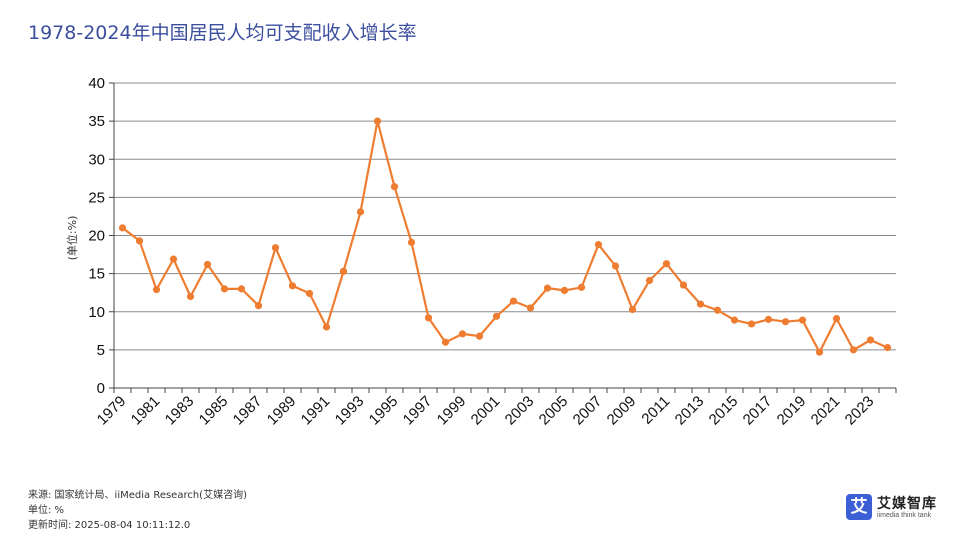 The width and height of the screenshot is (960, 540). I want to click on x-tick-label: 2009, so click(622, 411).